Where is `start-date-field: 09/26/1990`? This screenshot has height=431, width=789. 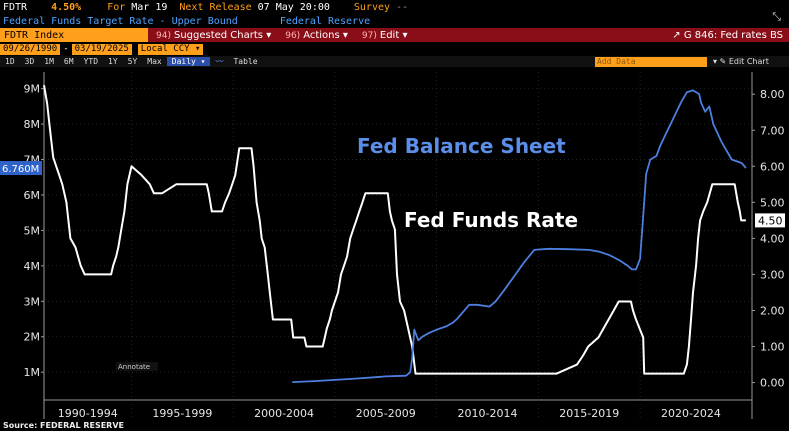
start-date-field: 09/26/1990 is located at coordinates (30, 49).